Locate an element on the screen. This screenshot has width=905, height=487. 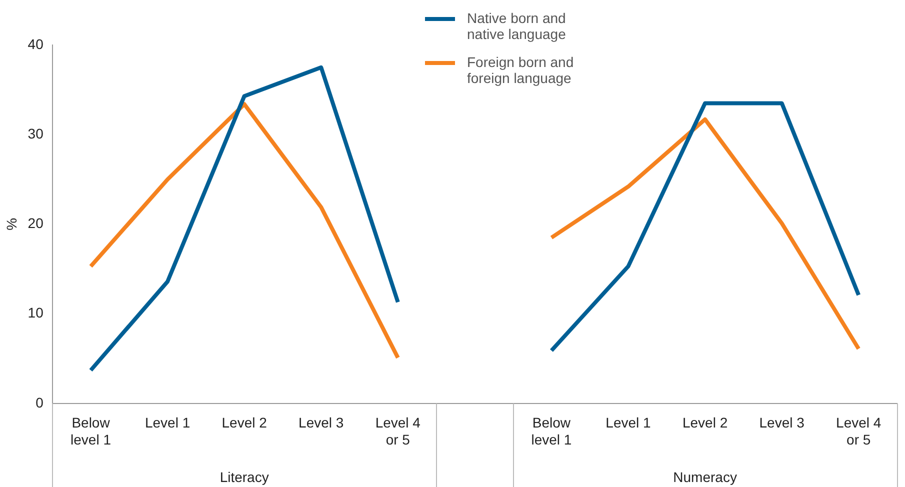
y-tick-label: 10 is located at coordinates (36, 312).